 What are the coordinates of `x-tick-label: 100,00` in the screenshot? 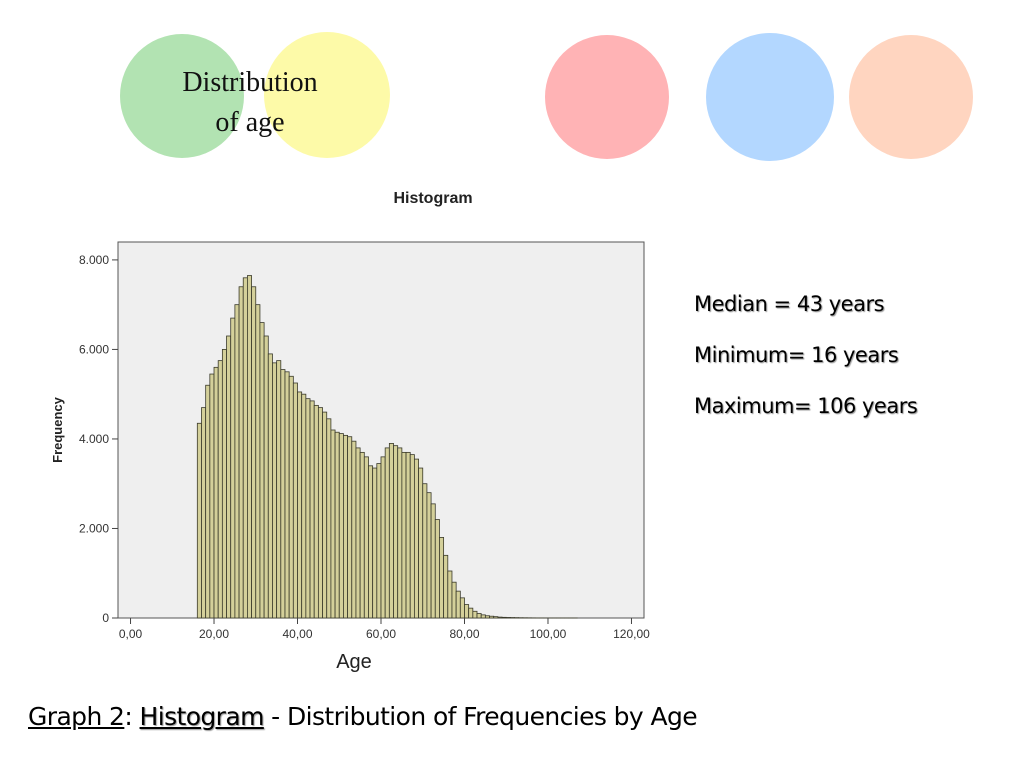 It's located at (548, 634).